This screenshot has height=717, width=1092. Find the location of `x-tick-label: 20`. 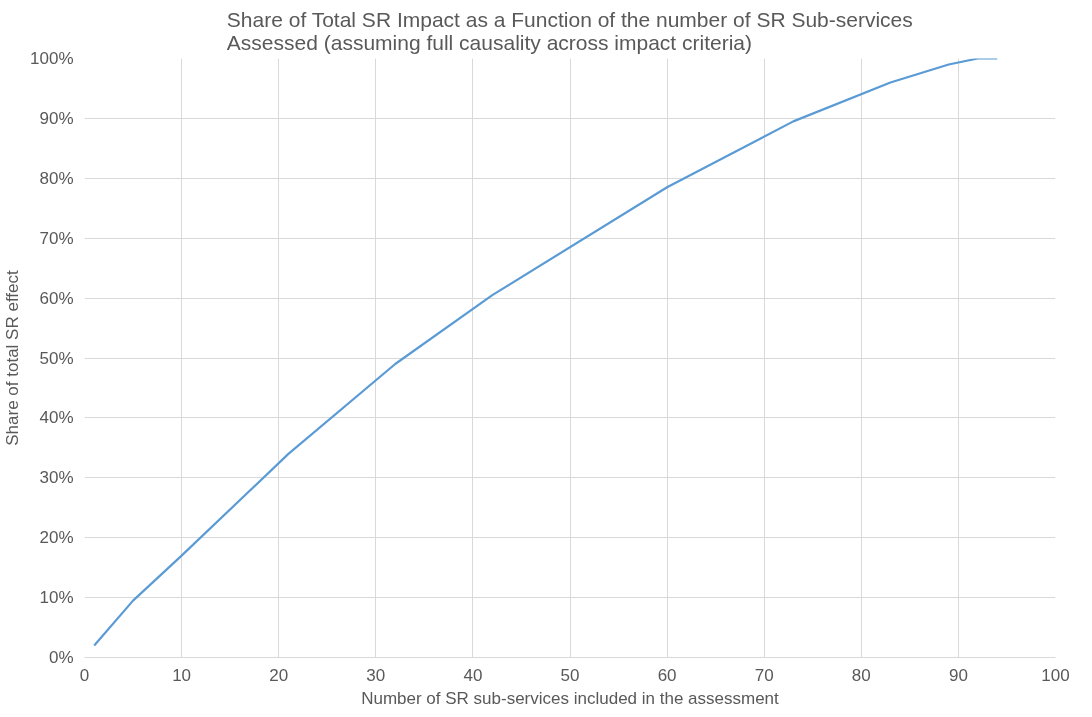

x-tick-label: 20 is located at coordinates (279, 675).